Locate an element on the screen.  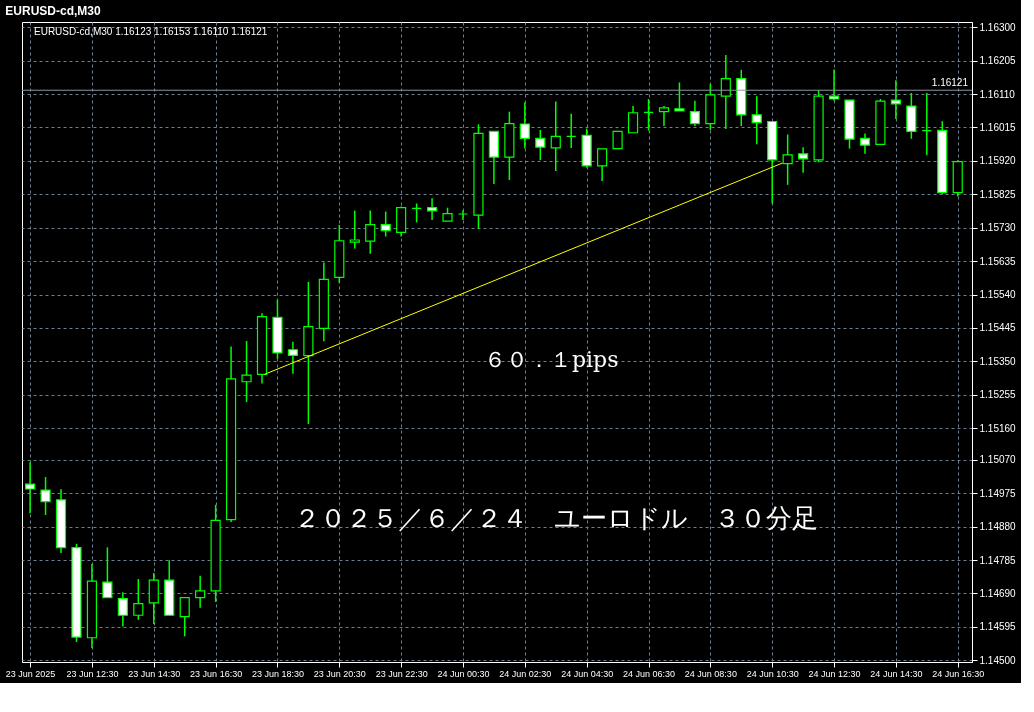
annotation: EURUSD-cd,M30 1.16123 1.16153 1.16110 1.16121 is located at coordinates (151, 31).